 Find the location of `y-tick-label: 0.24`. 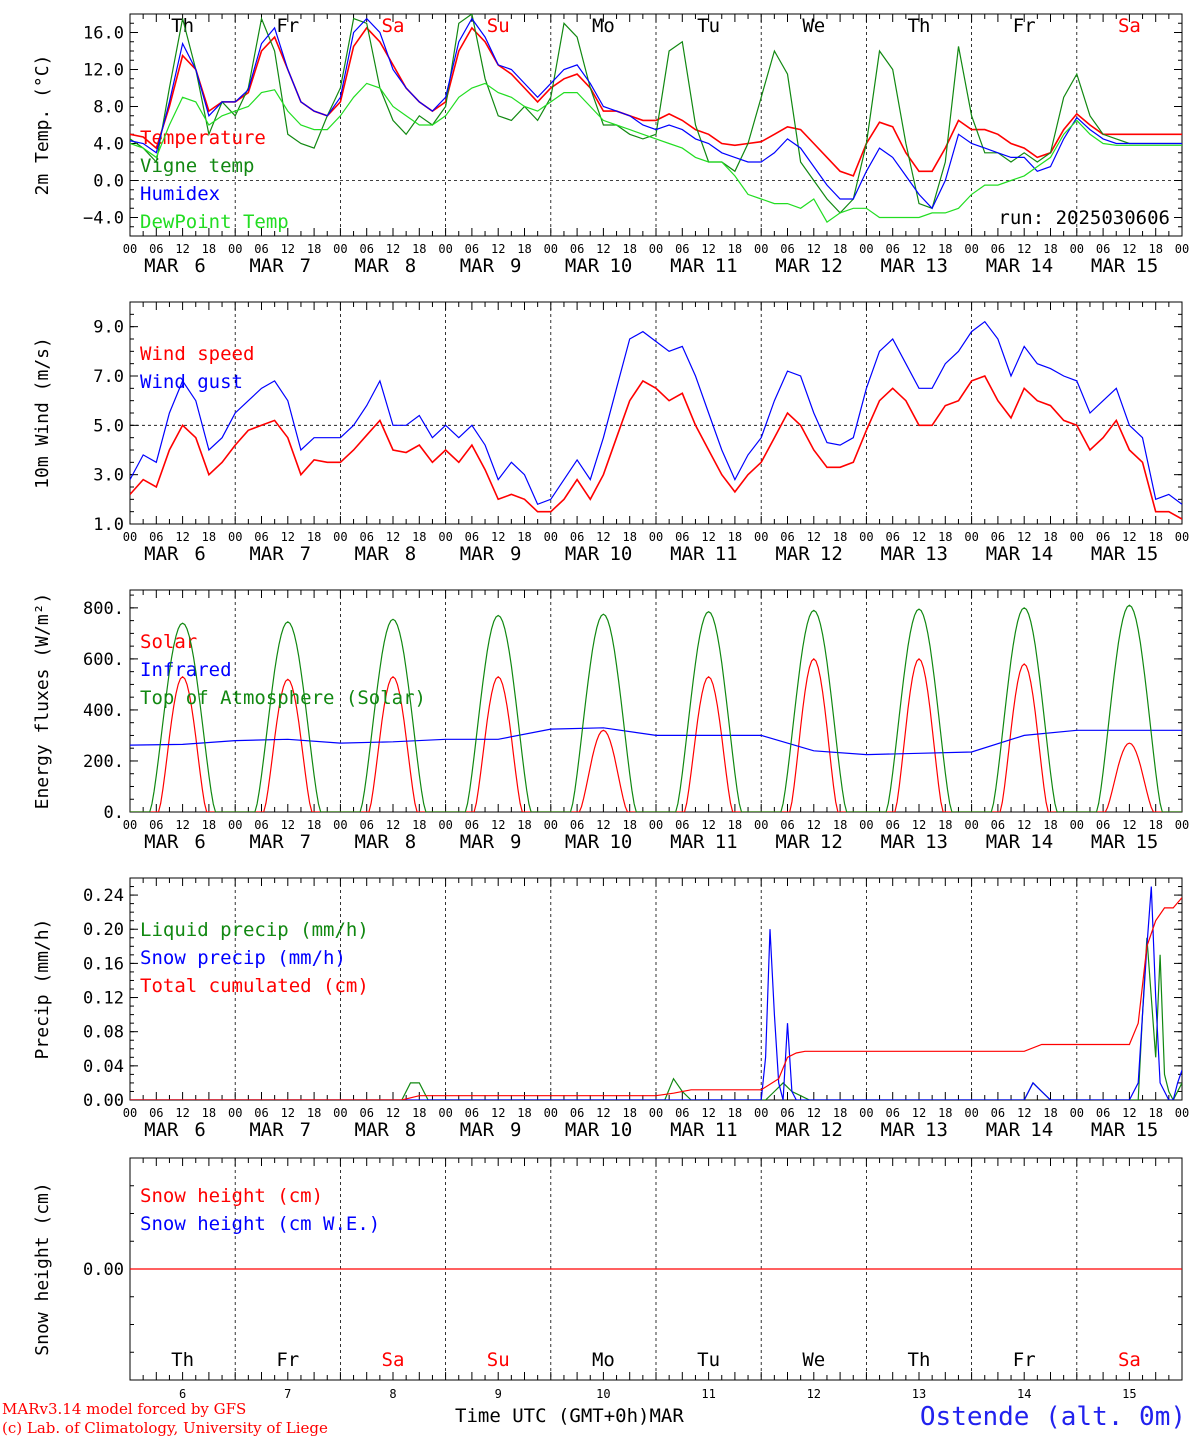

y-tick-label: 0.24 is located at coordinates (103, 896).